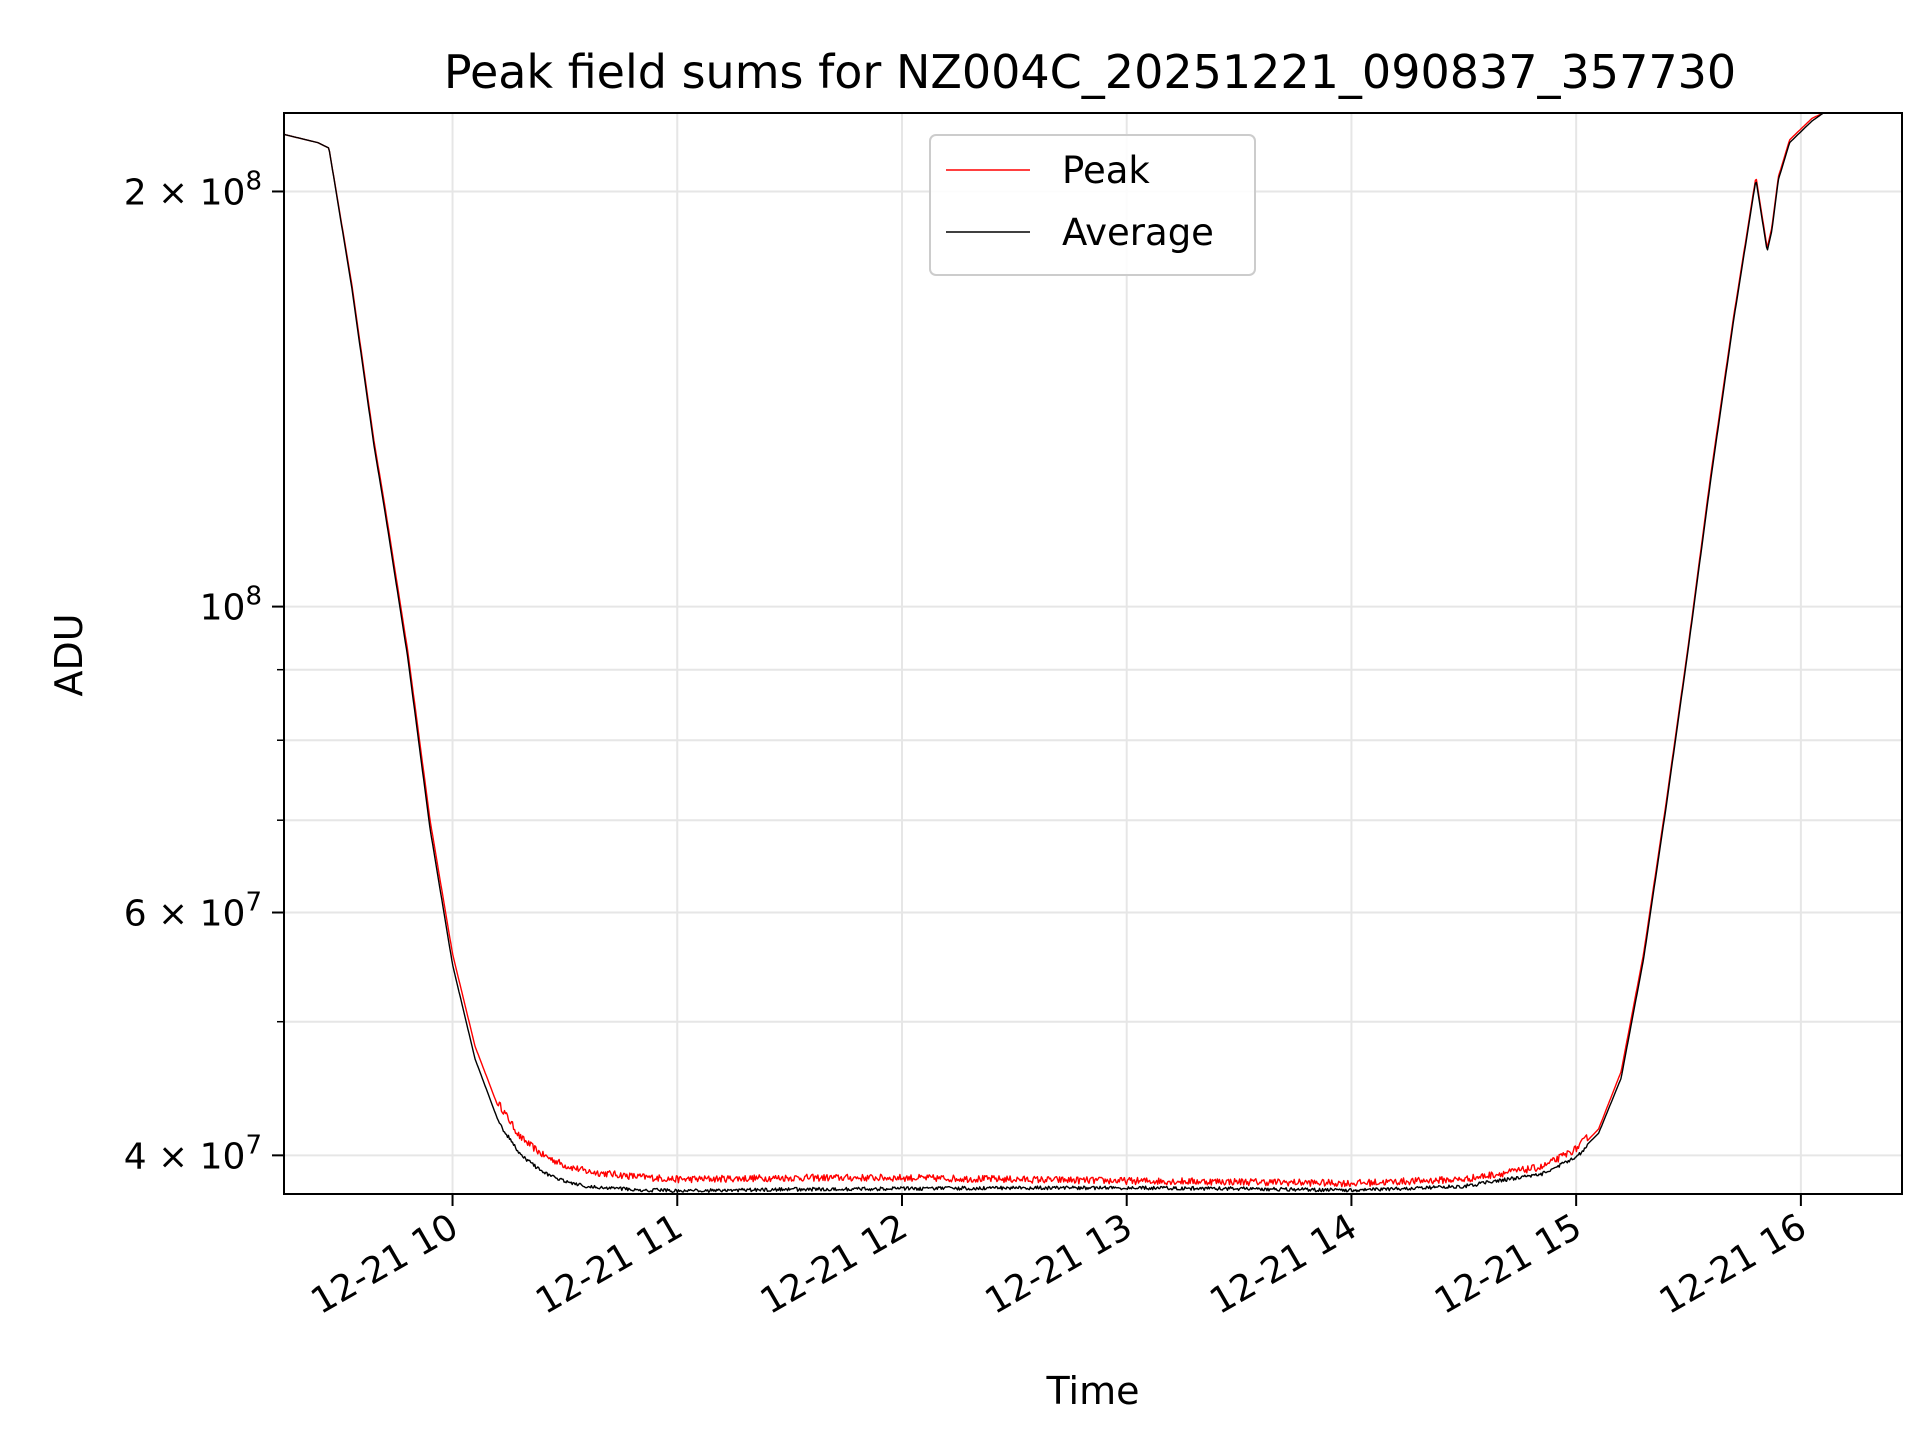 The height and width of the screenshot is (1440, 1920). Describe the element at coordinates (193, 189) in the screenshot. I see `y-tick-label: 2 × 108` at that location.